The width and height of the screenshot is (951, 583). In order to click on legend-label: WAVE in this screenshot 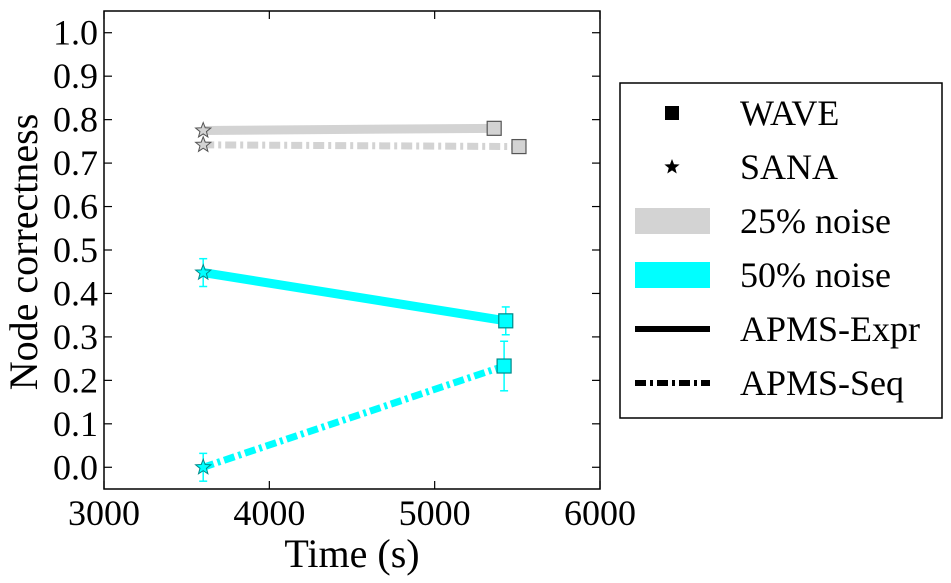, I will do `click(789, 113)`.